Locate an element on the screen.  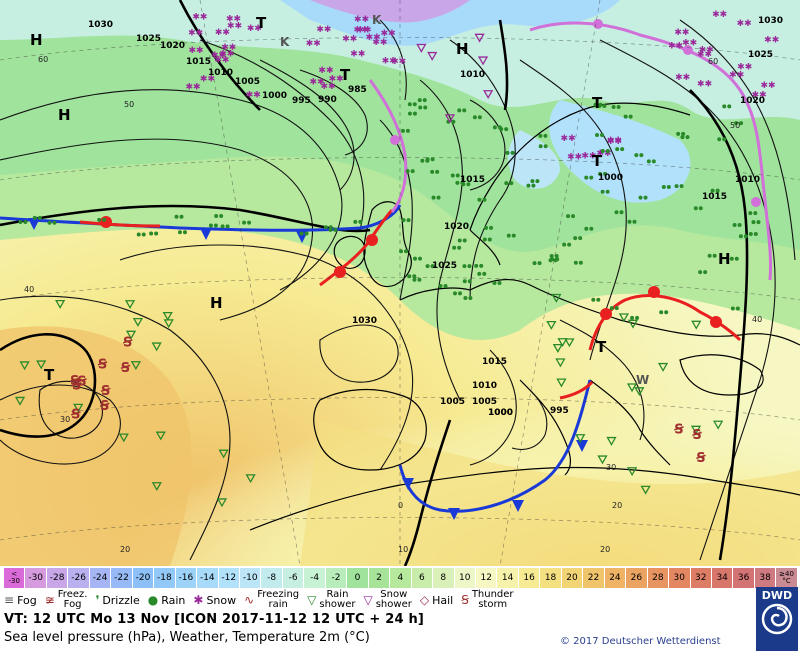
dwd-logo: DWD is located at coordinates (777, 619).